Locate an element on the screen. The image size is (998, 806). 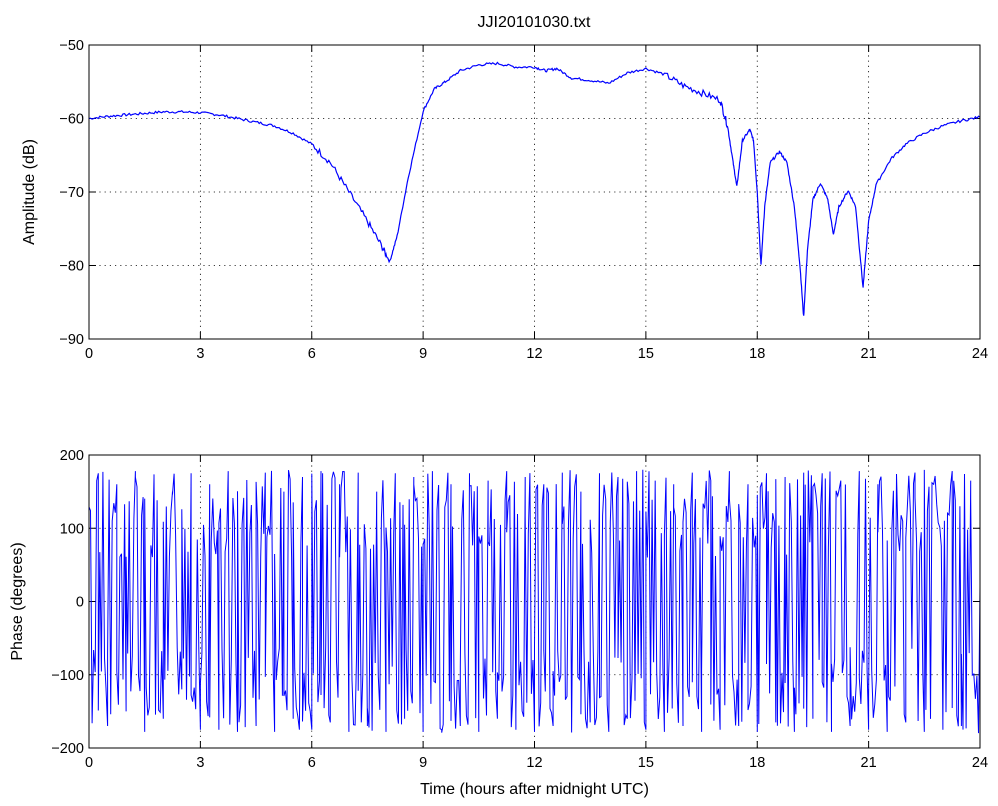
y-tick-label: −200 is located at coordinates (67, 749).